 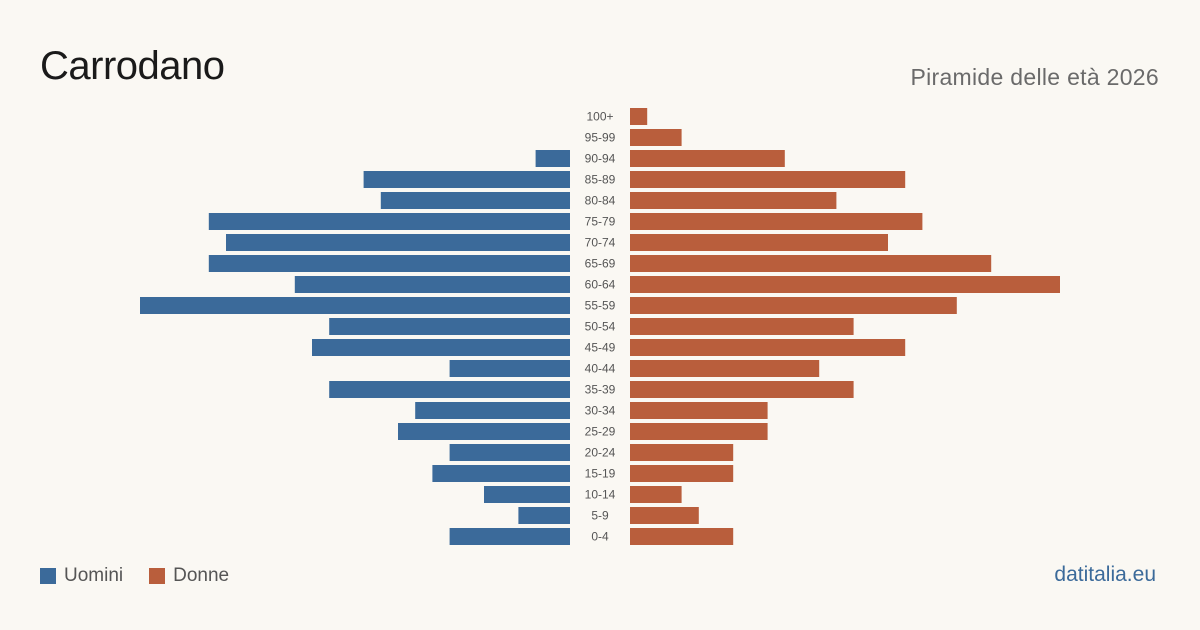 I want to click on legend-swatch-men, so click(x=48, y=576).